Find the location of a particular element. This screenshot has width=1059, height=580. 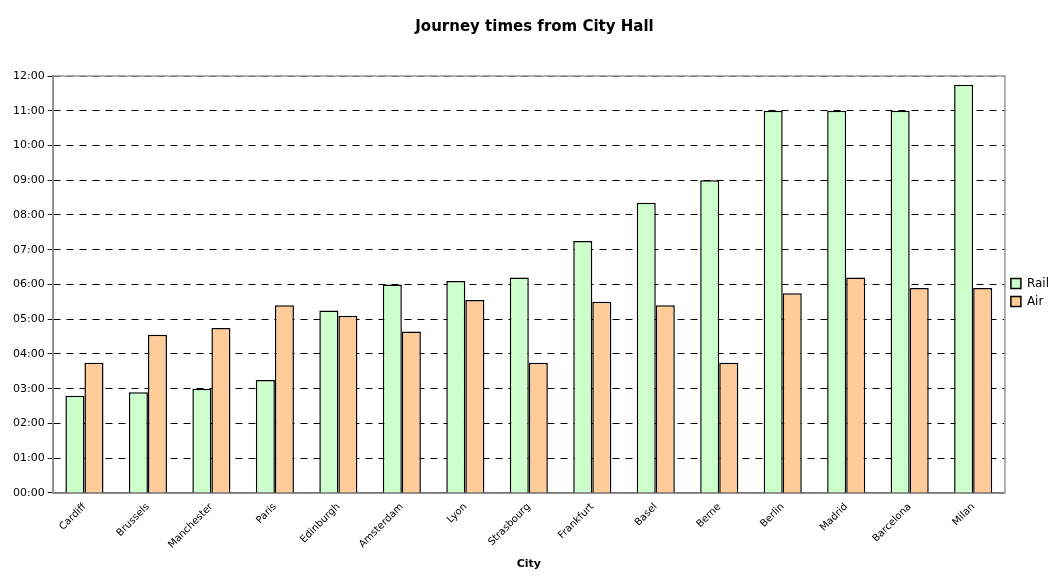

y-tick-label: 10:00 is located at coordinates (29, 145).